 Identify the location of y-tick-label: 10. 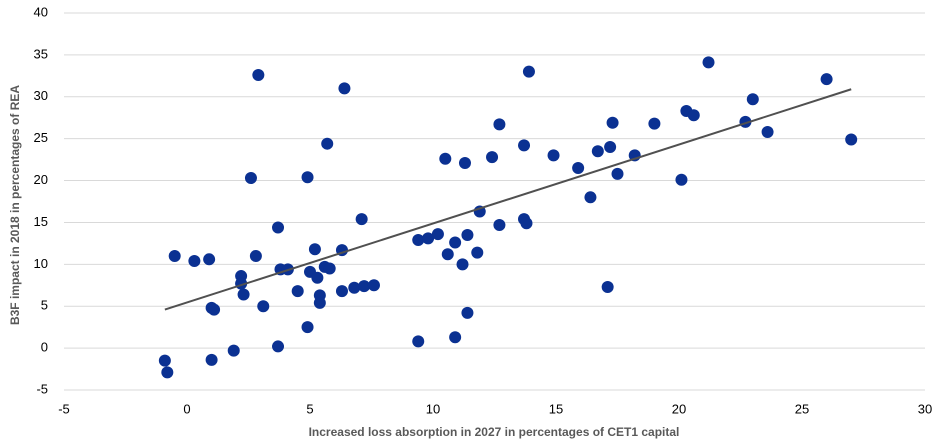
(41, 263).